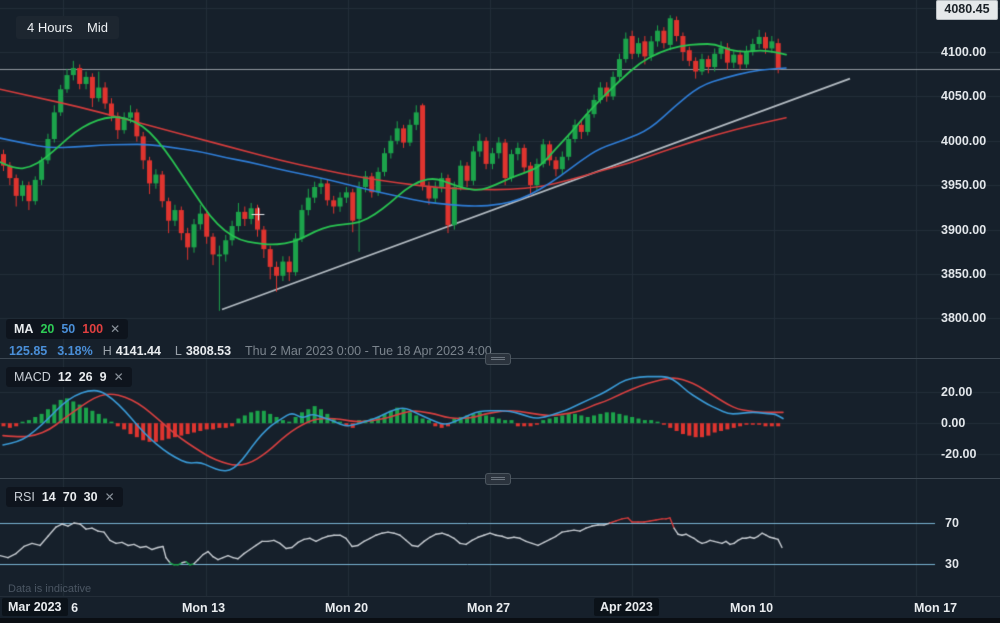 This screenshot has height=623, width=1000. What do you see at coordinates (75, 351) in the screenshot?
I see `percent-value: 3.18%` at bounding box center [75, 351].